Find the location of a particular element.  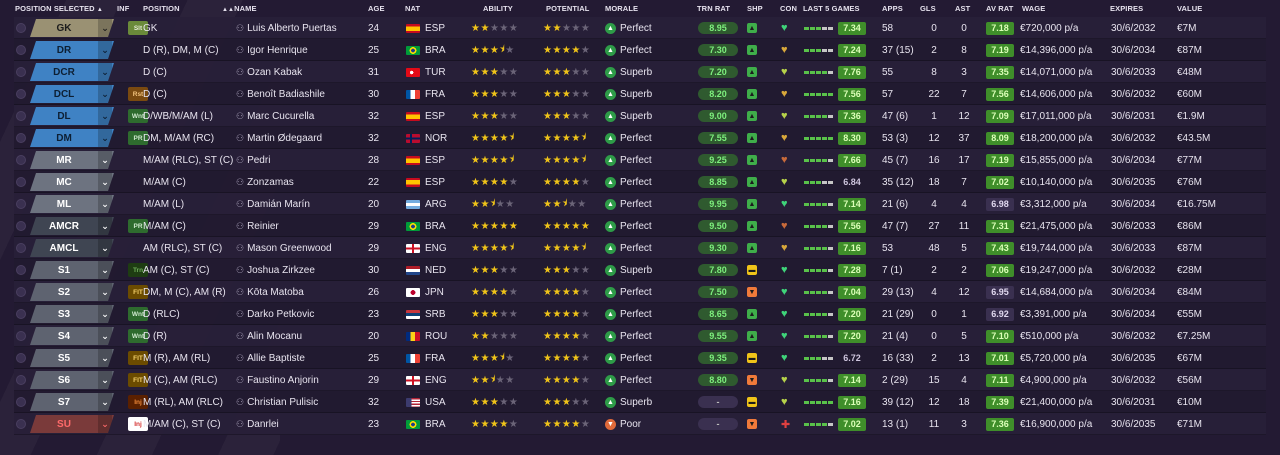

header-last5: LAST 5 GAMES is located at coordinates (831, 8).